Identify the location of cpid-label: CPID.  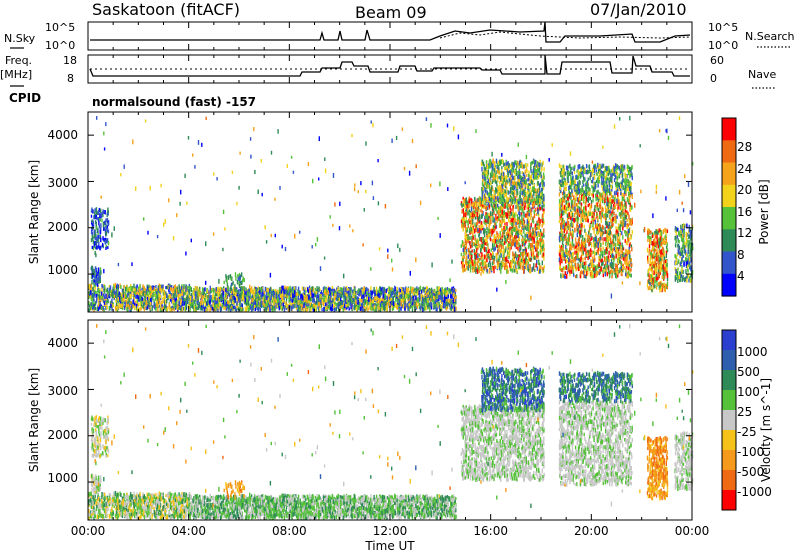
(25, 98).